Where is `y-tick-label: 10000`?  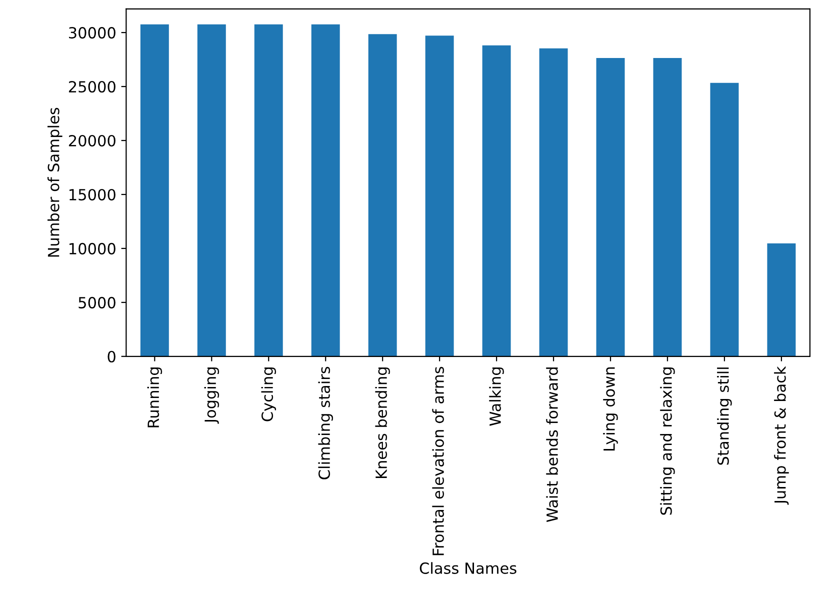 y-tick-label: 10000 is located at coordinates (93, 248).